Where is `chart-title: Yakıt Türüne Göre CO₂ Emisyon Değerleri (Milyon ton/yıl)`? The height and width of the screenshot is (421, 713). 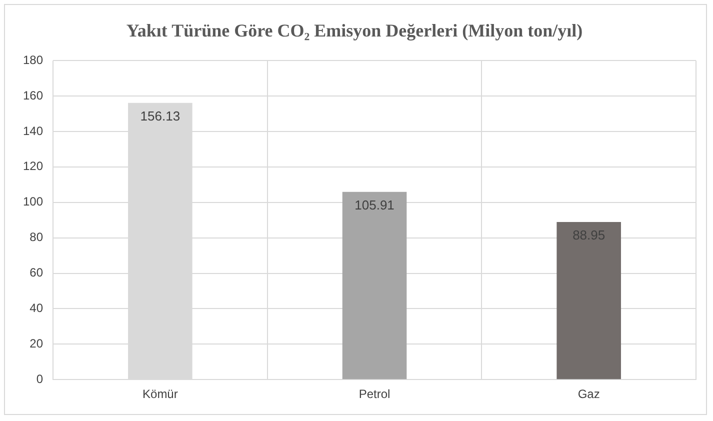
chart-title: Yakıt Türüne Göre CO₂ Emisyon Değerleri (Milyon ton/yıl) is located at coordinates (354, 30).